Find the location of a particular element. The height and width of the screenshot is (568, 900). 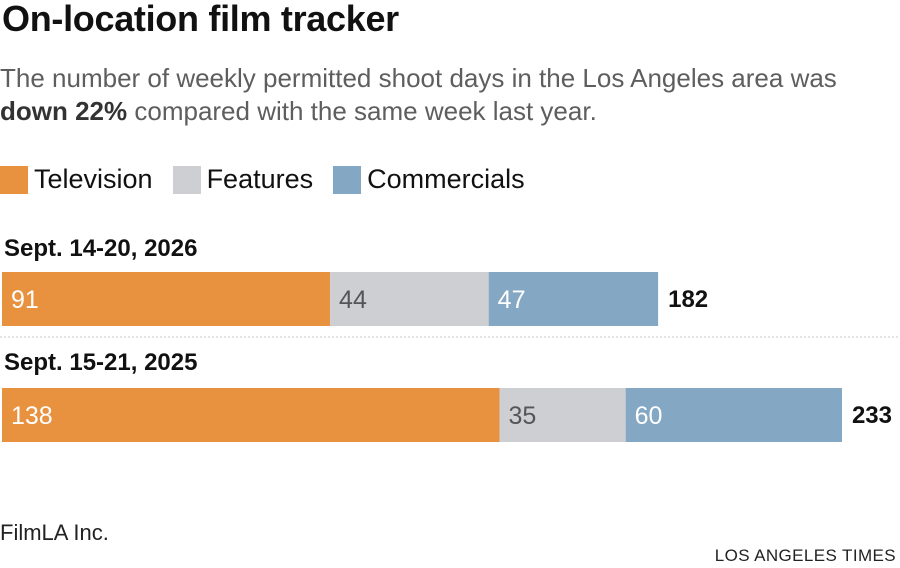

subtitle-highlight: down 22% is located at coordinates (64, 111).